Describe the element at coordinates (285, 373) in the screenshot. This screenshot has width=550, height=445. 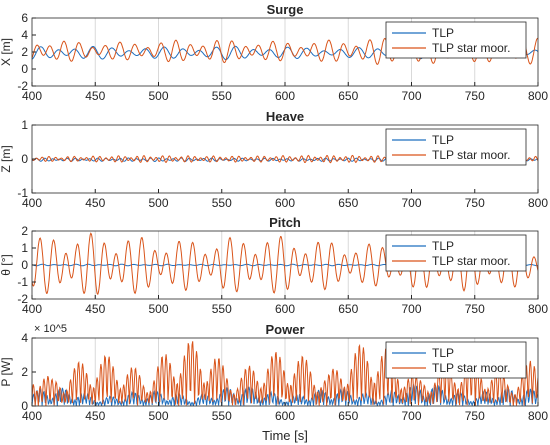
I see `series-line` at that location.